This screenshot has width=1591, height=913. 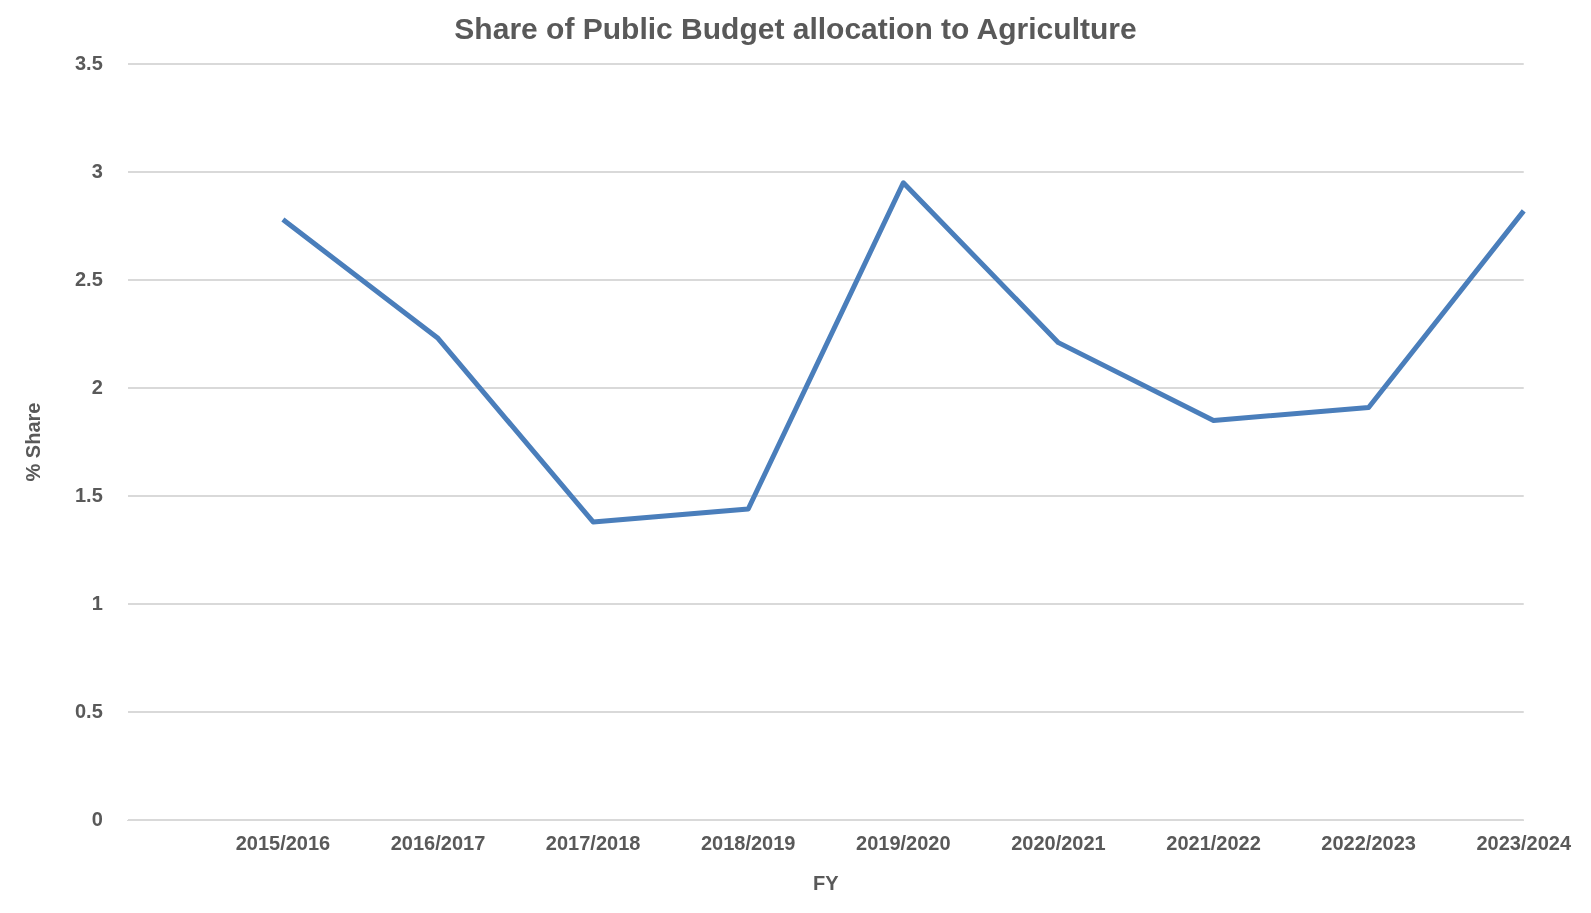 I want to click on x-tick-label: 2015/2016, so click(x=283, y=842).